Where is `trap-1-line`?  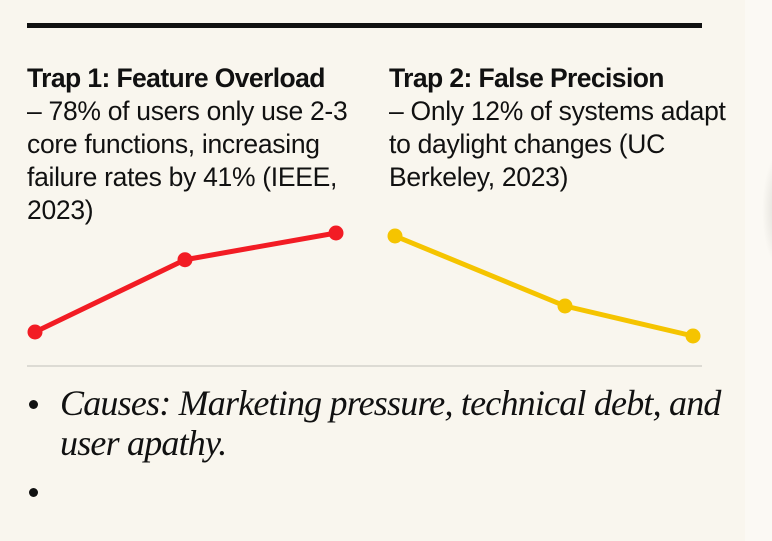
trap-1-line is located at coordinates (185, 282).